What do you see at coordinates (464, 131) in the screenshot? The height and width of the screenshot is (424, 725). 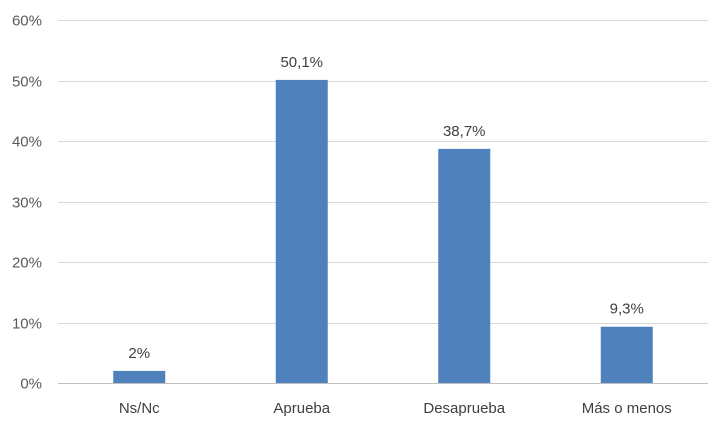 I see `data-label: 38,7%` at bounding box center [464, 131].